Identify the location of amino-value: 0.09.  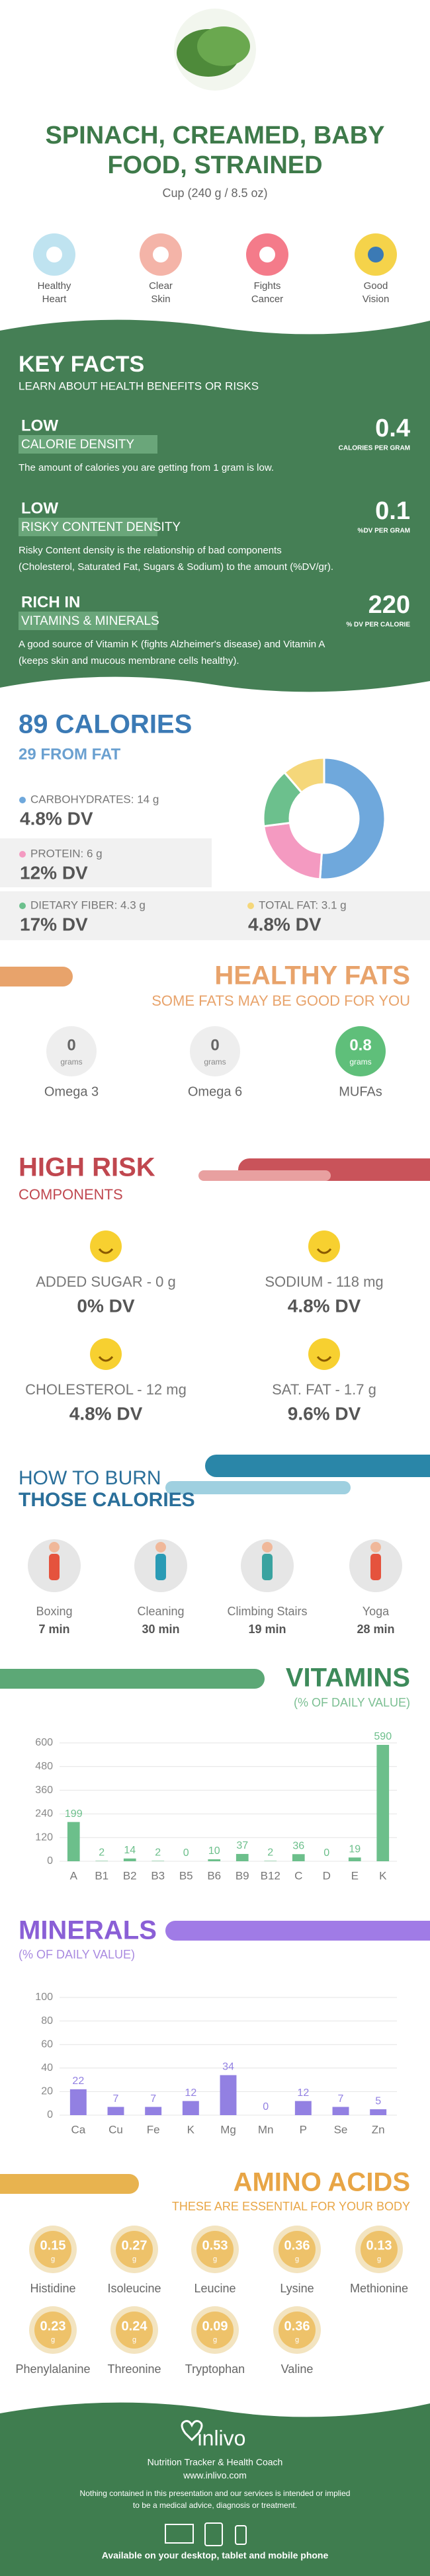
(215, 2326).